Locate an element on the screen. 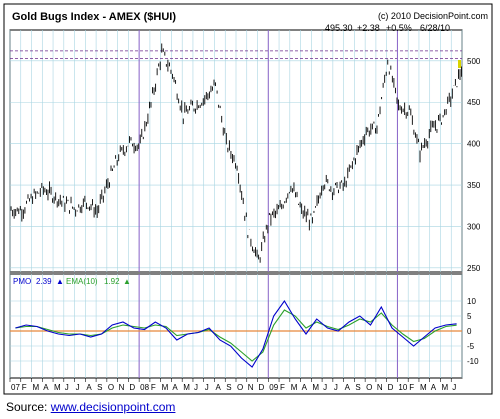  price-last-marker is located at coordinates (459, 64).